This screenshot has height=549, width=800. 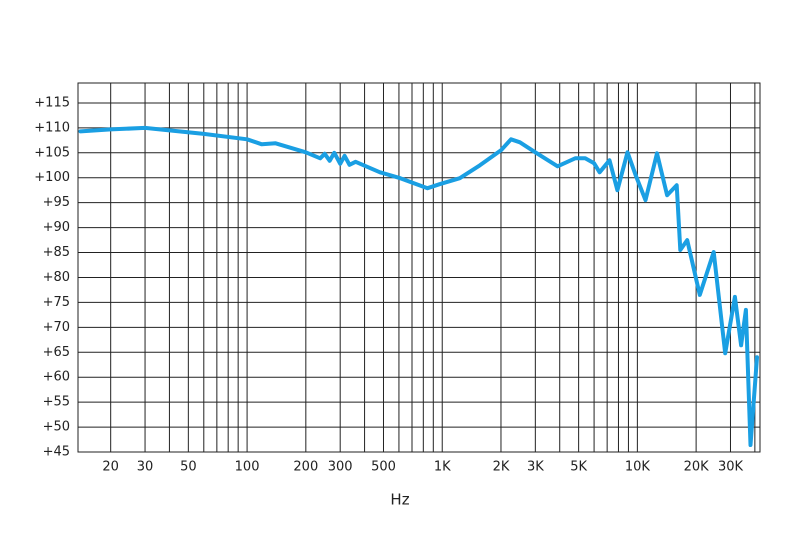 I want to click on y-tick-label: +95, so click(x=56, y=202).